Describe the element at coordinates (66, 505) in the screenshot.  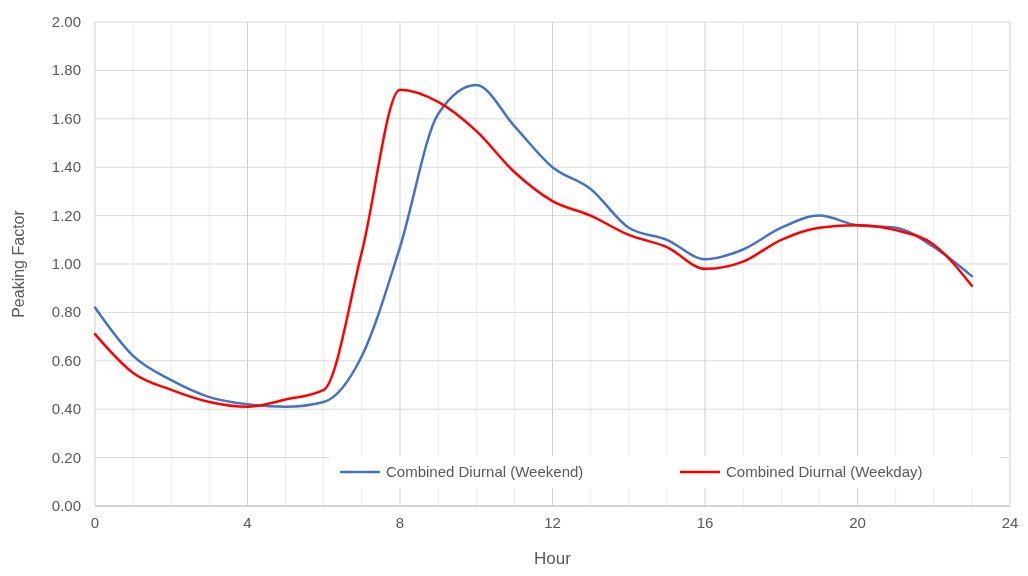
I see `y-tick-label: 0.00` at that location.